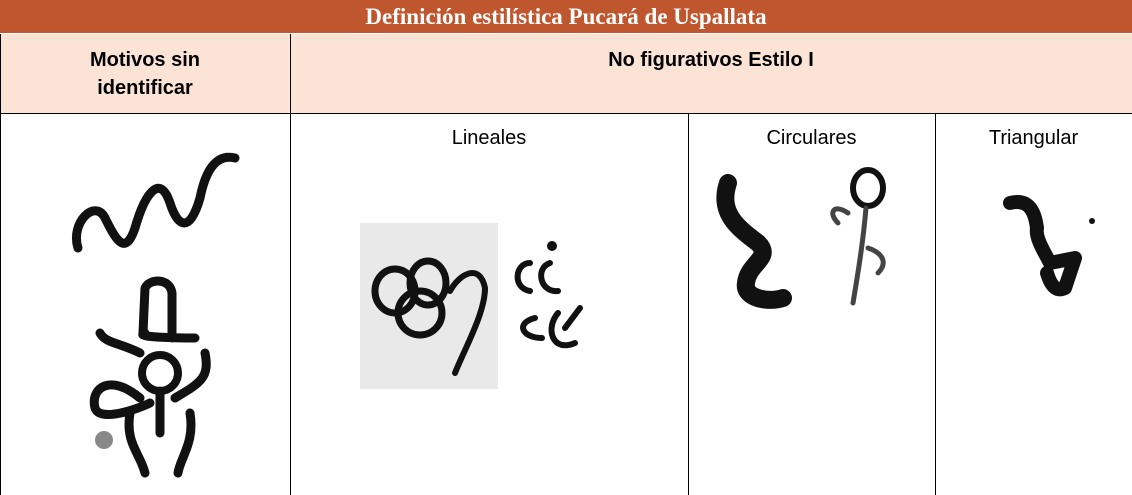 This screenshot has width=1132, height=495. I want to click on column-header: Motivos sin identificar, so click(145, 73).